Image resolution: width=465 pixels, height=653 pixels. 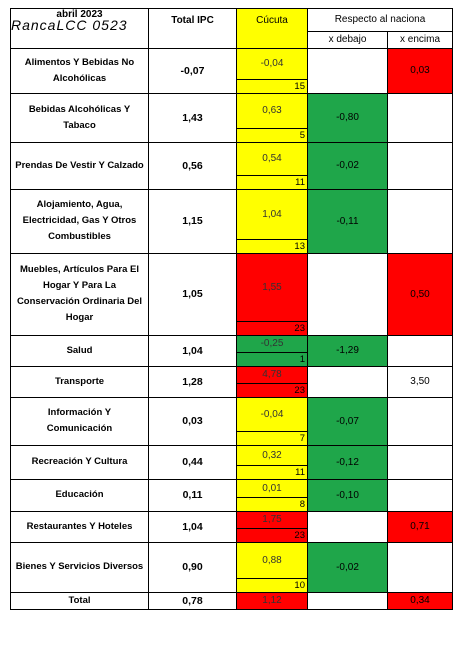 I want to click on city-cell: 0,01 8, so click(x=272, y=495).